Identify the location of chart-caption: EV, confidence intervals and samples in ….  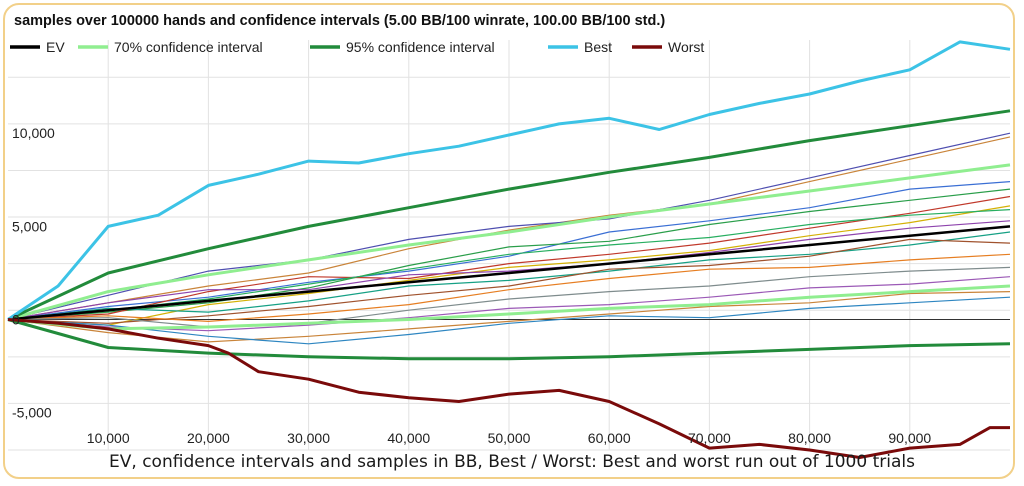
(512, 462).